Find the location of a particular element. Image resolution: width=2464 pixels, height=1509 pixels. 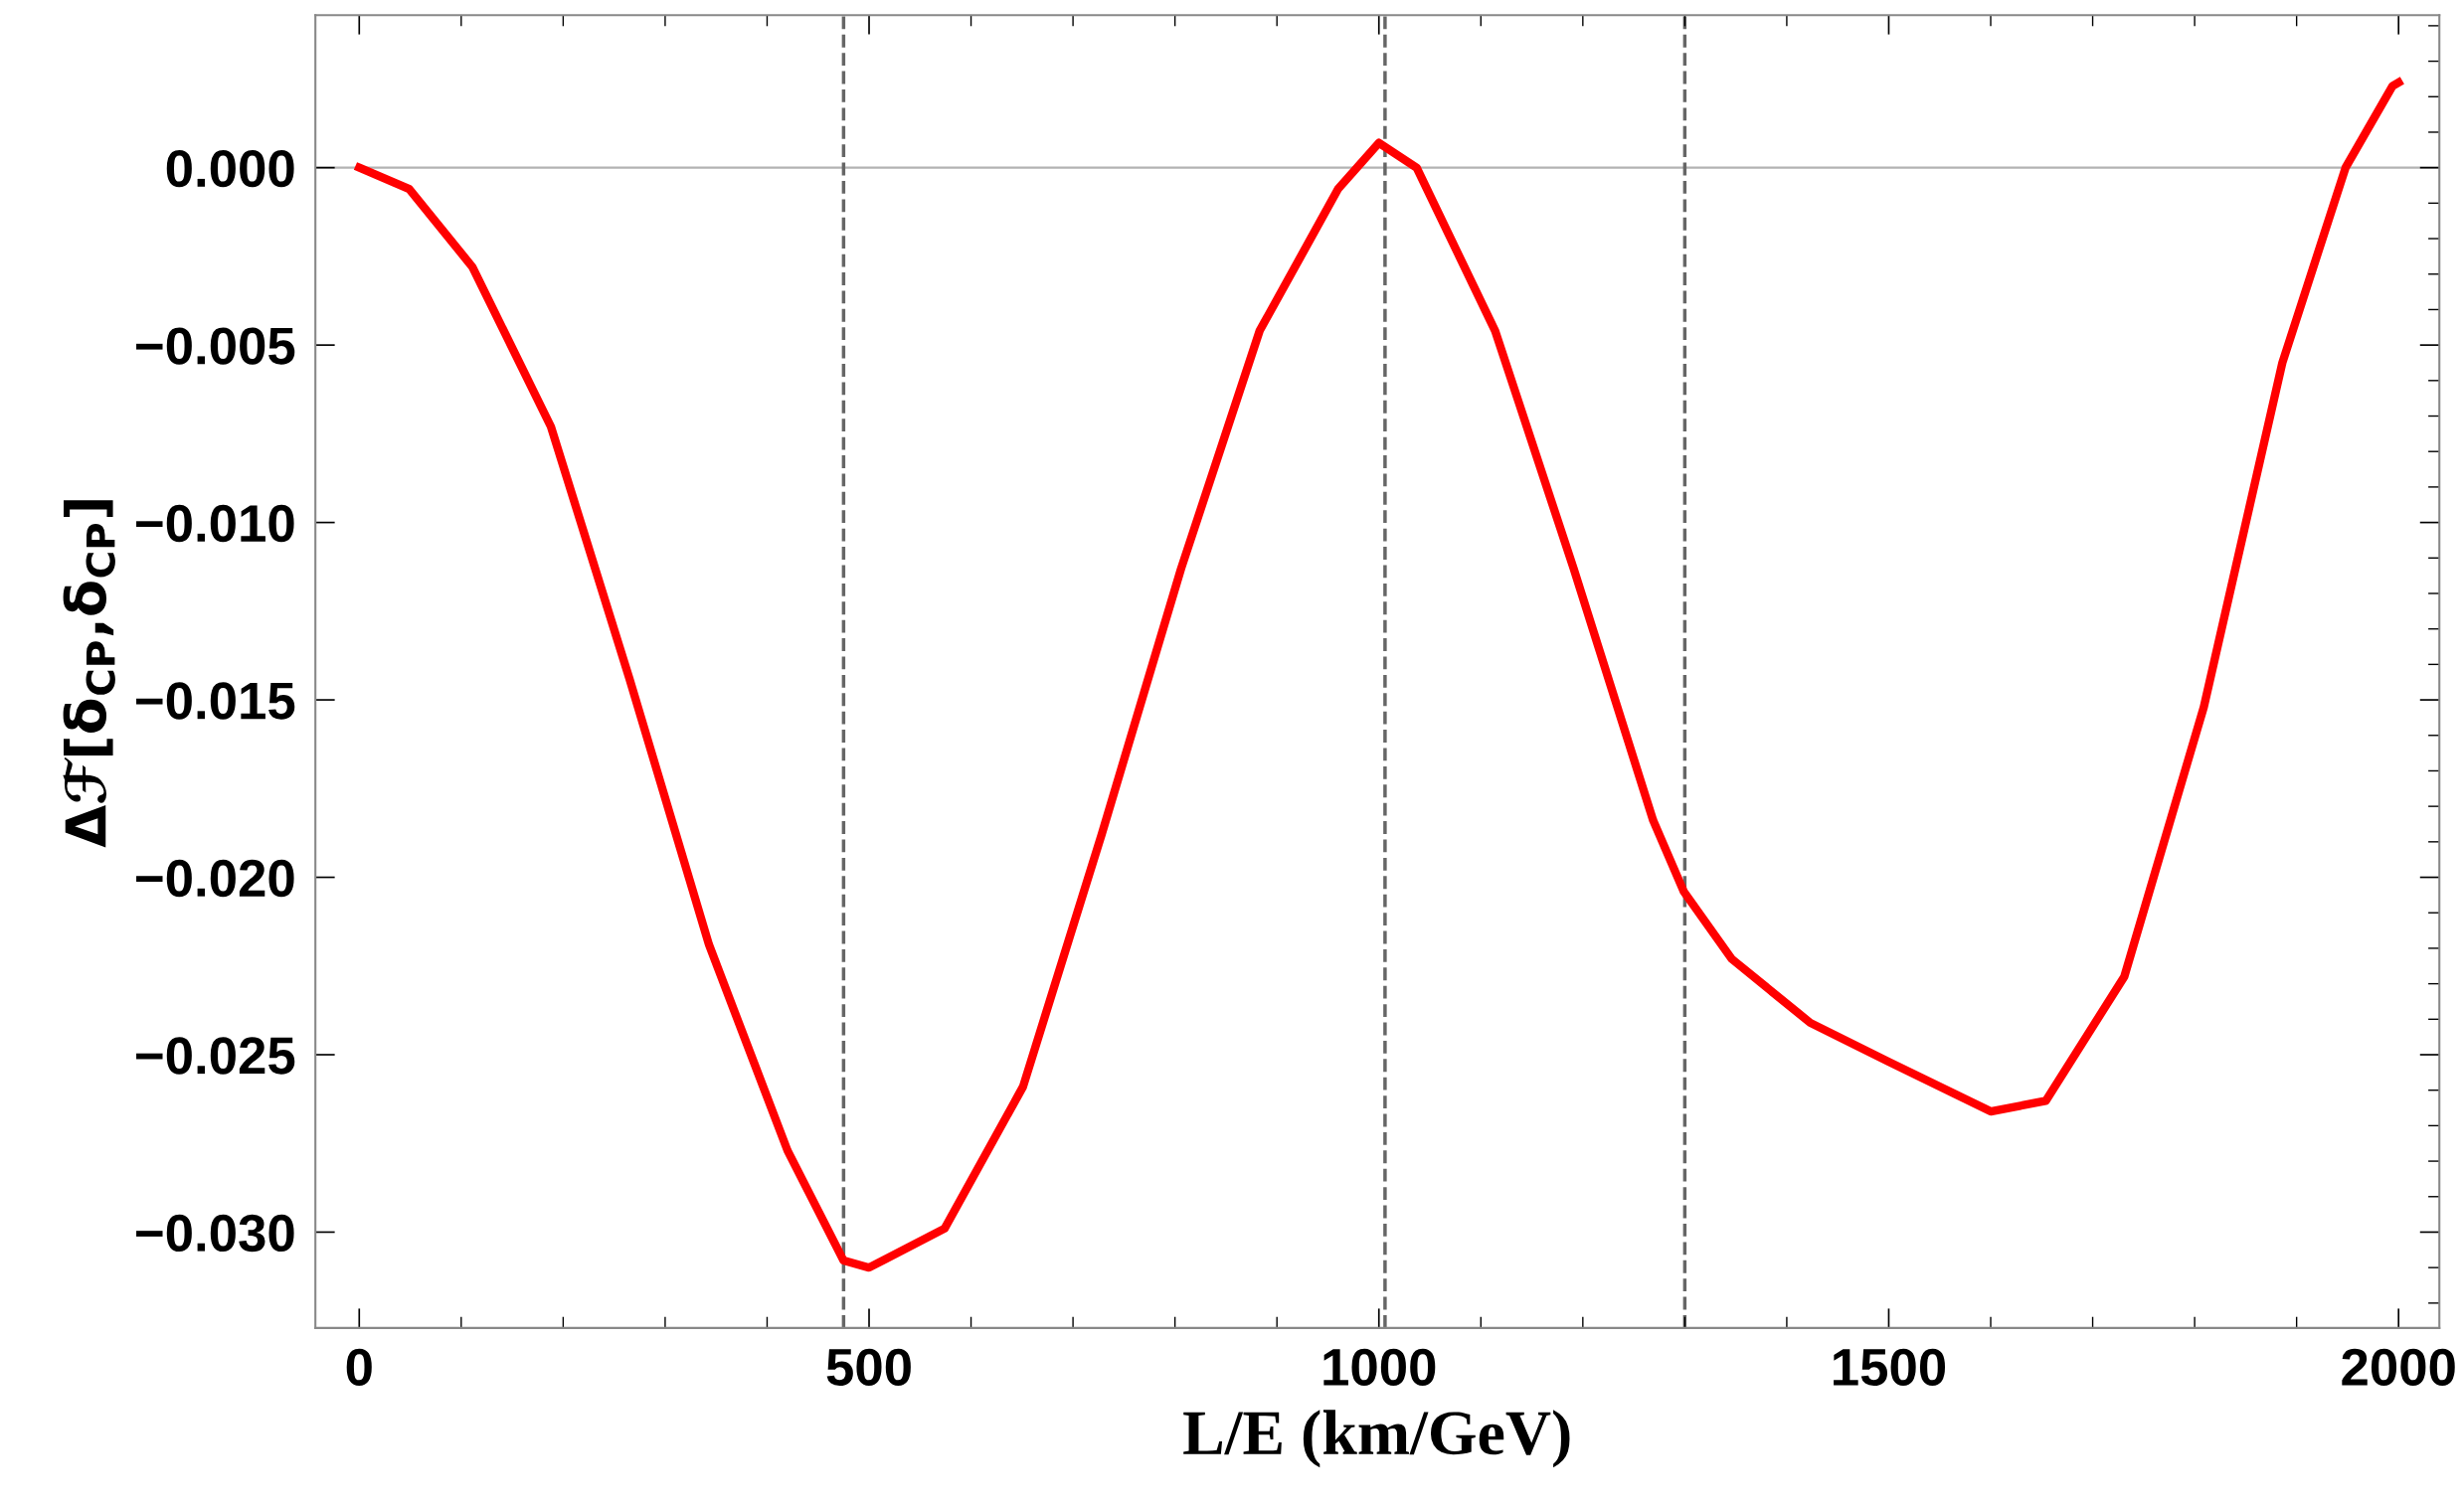

x-axis-title: L/E (km/GeV) is located at coordinates (1376, 1439).